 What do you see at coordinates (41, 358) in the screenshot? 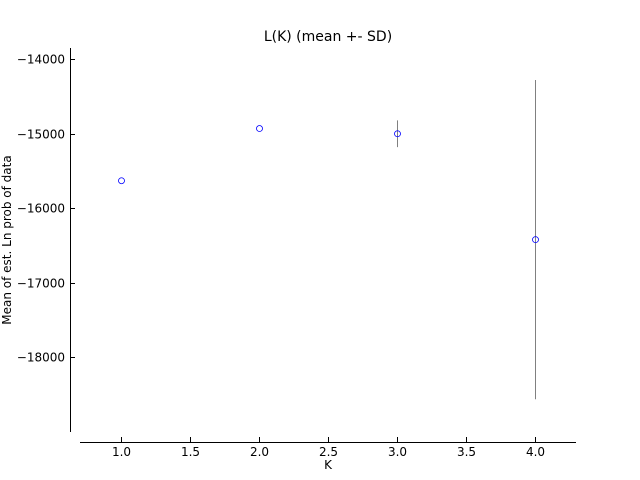
I see `y-tick-label: −18000` at bounding box center [41, 358].